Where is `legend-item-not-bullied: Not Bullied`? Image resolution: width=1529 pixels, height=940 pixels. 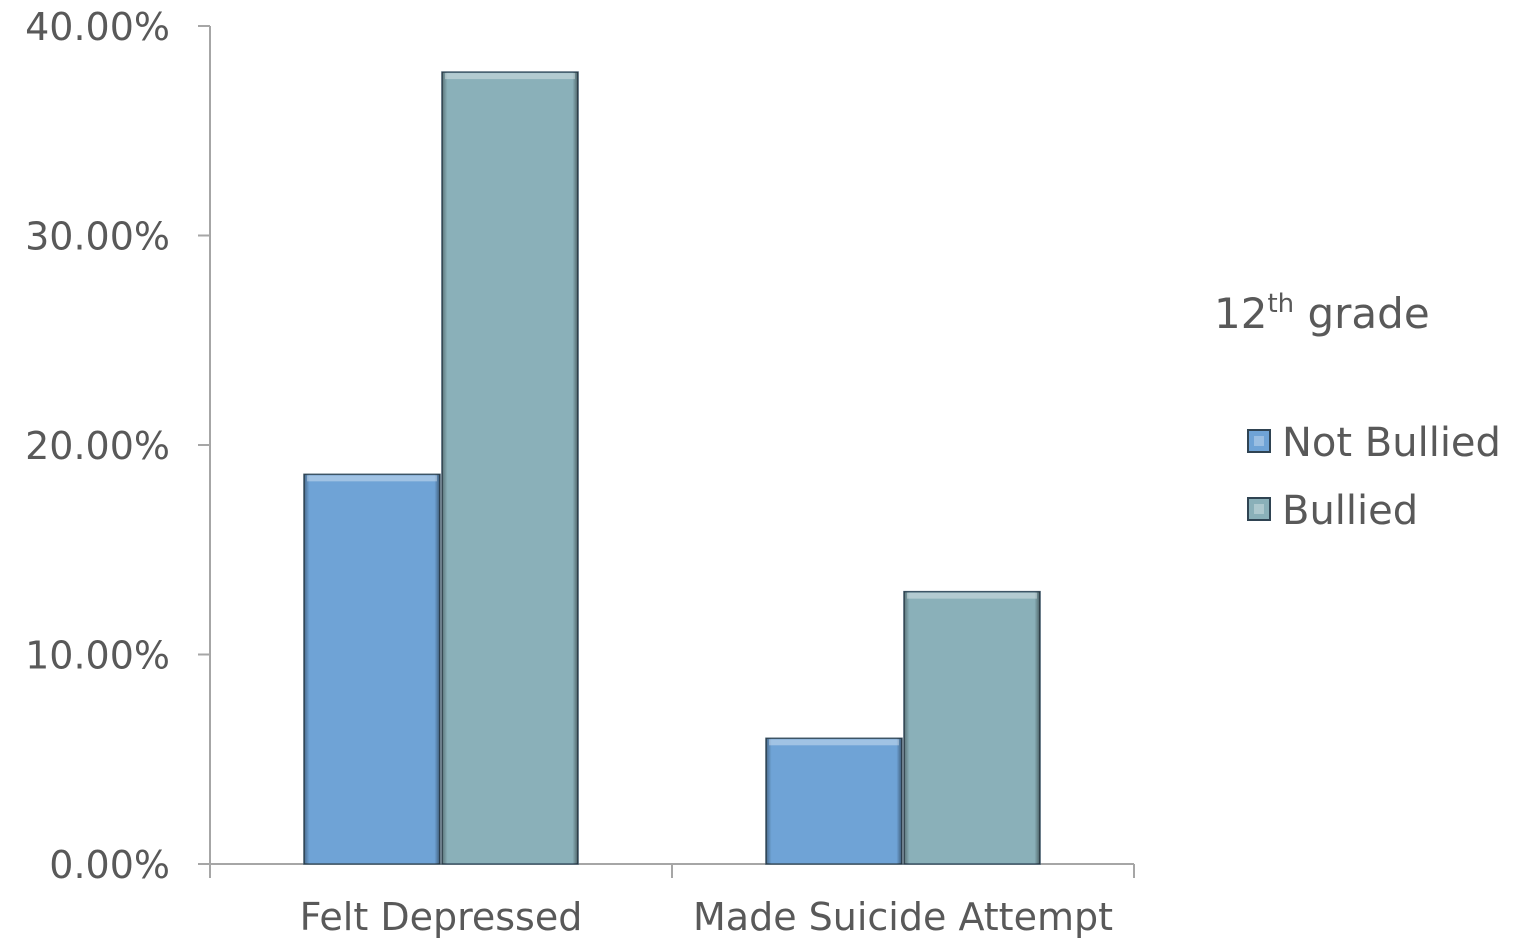 legend-item-not-bullied: Not Bullied is located at coordinates (1374, 443).